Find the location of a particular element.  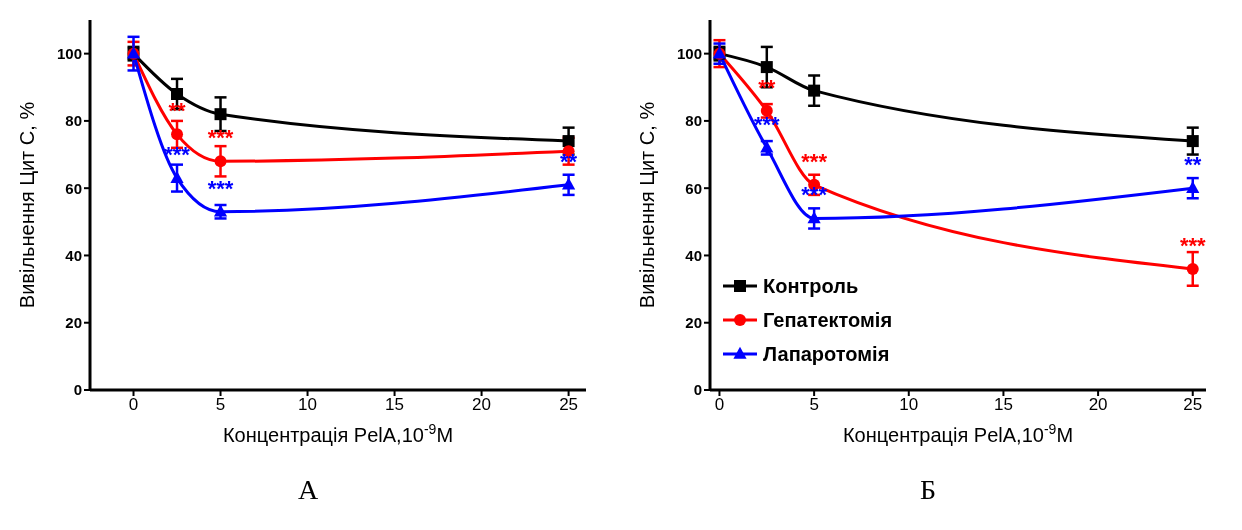

legend-label: Гепатектомія is located at coordinates (828, 320).